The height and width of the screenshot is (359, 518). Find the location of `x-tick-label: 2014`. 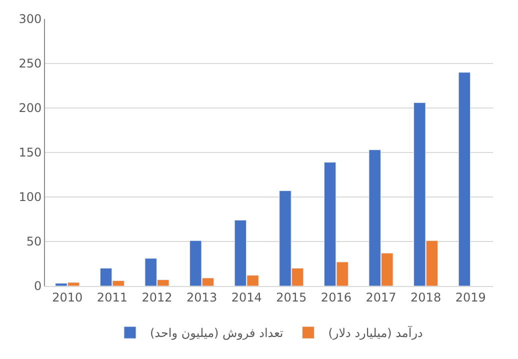

x-tick-label: 2014 is located at coordinates (246, 297).